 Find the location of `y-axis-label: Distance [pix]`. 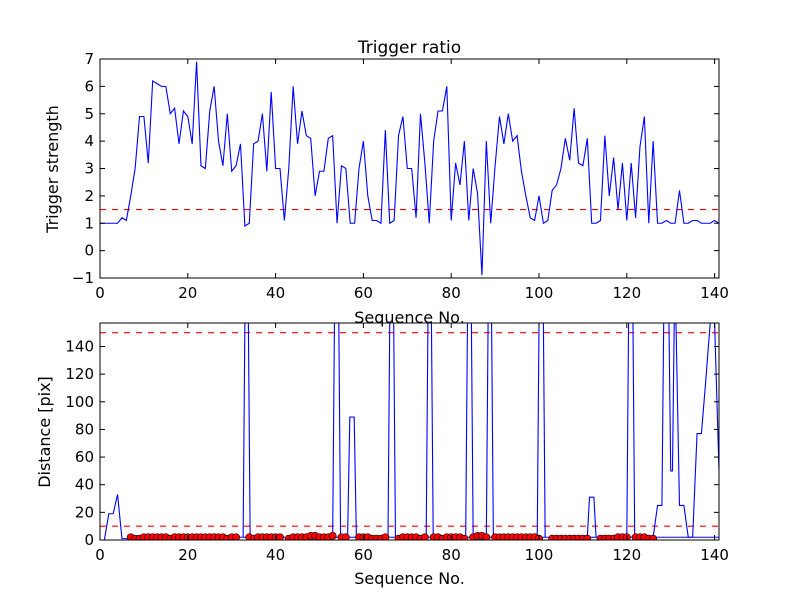

y-axis-label: Distance [pix] is located at coordinates (44, 432).